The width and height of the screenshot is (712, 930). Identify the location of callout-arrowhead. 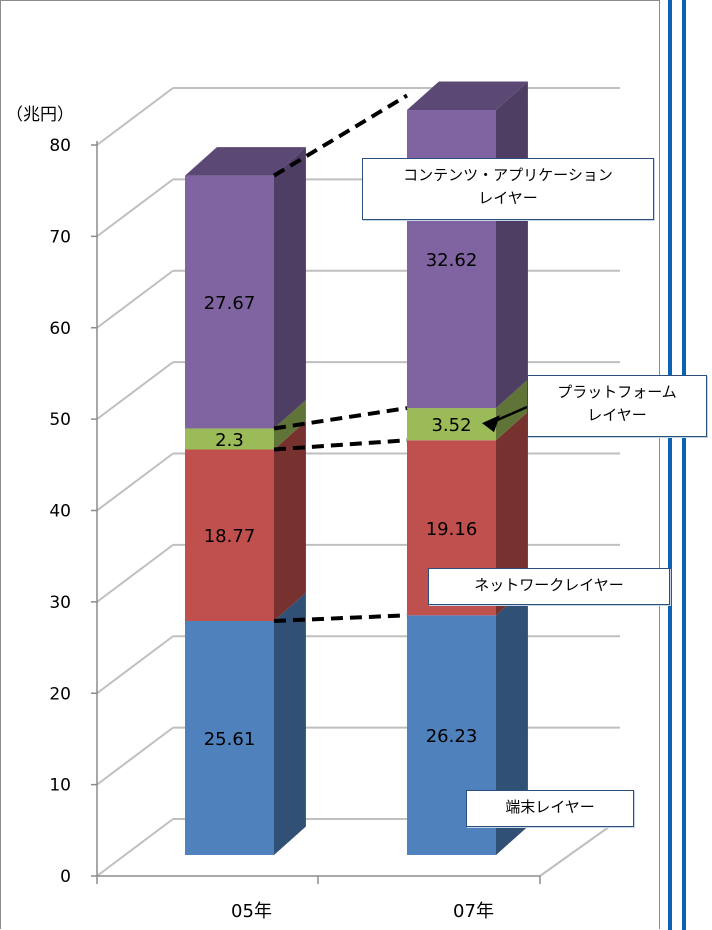
(491, 424).